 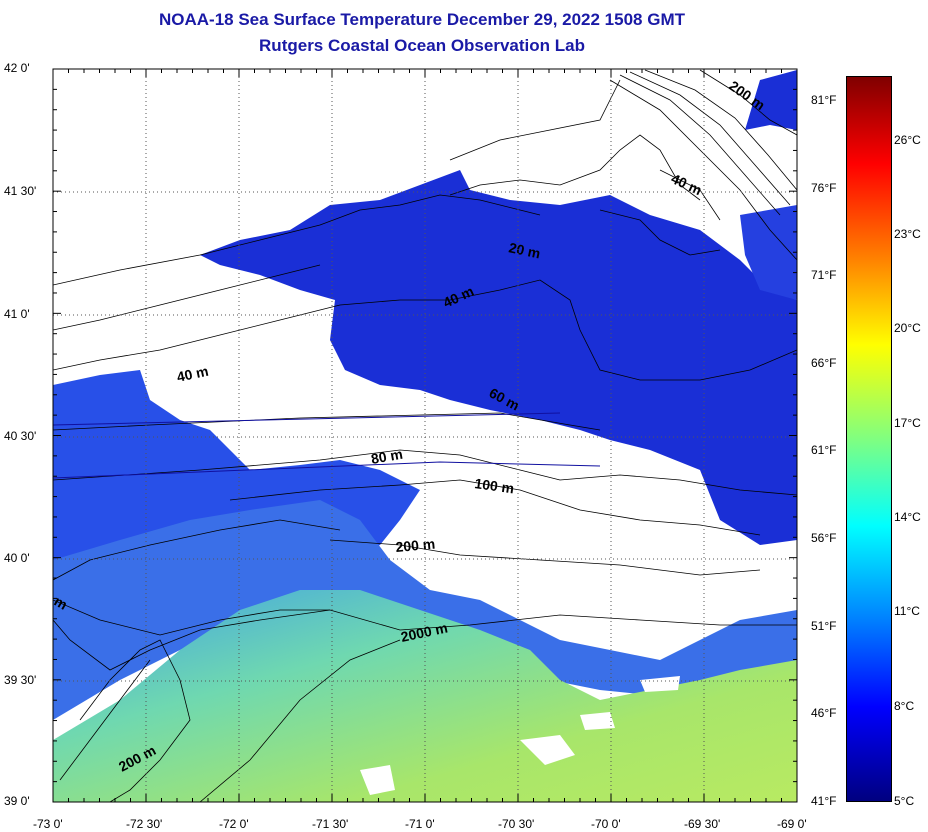 I want to click on longitude-label: -73 0', so click(x=48, y=824).